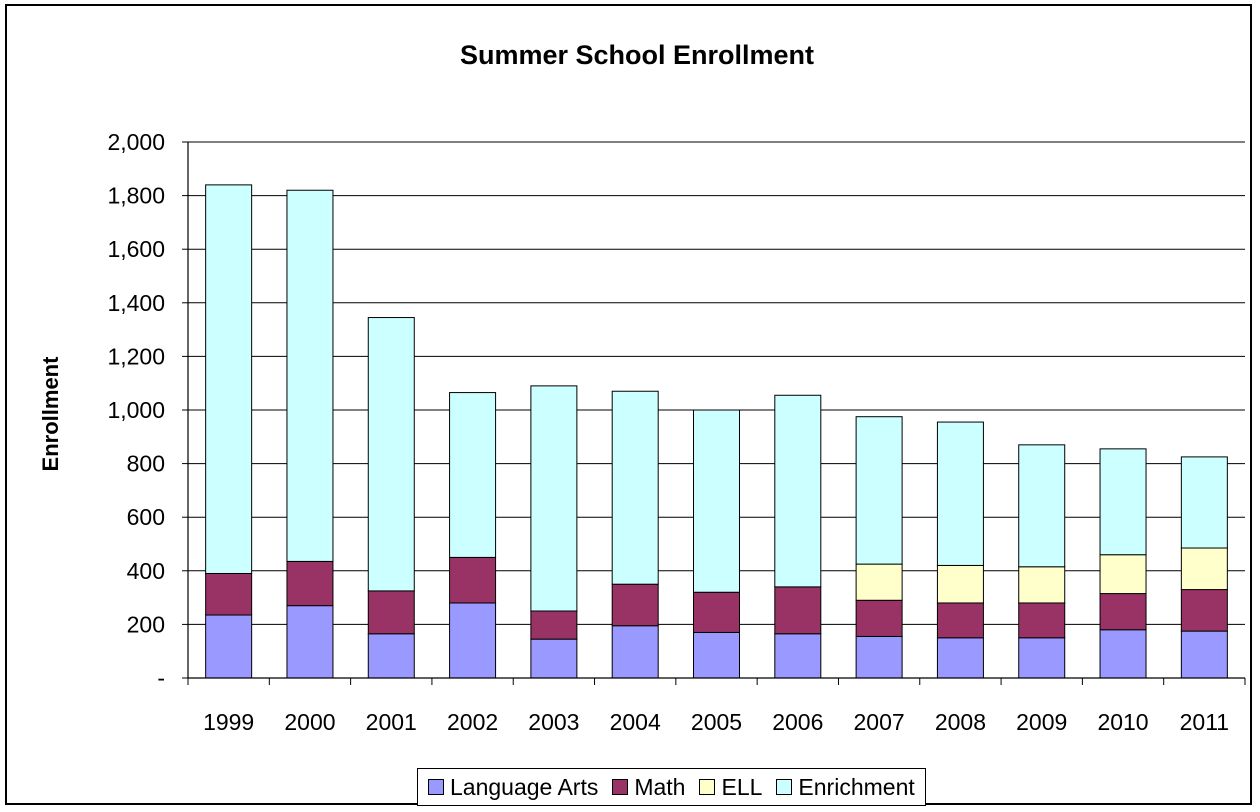 This screenshot has width=1260, height=812. What do you see at coordinates (742, 786) in the screenshot?
I see `legend-label: ELL` at bounding box center [742, 786].